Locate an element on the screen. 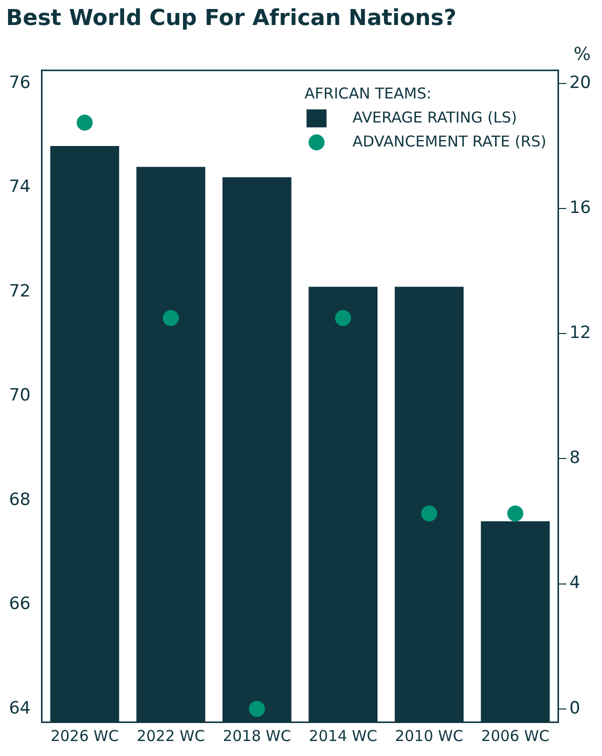  y2-tick-label: 8 is located at coordinates (574, 458).